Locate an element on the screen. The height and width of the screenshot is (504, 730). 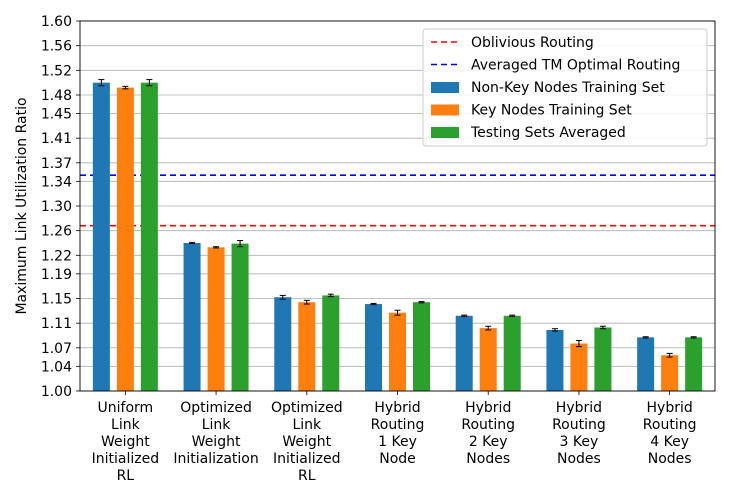
y-tick-label: 1.34 is located at coordinates (56, 182).